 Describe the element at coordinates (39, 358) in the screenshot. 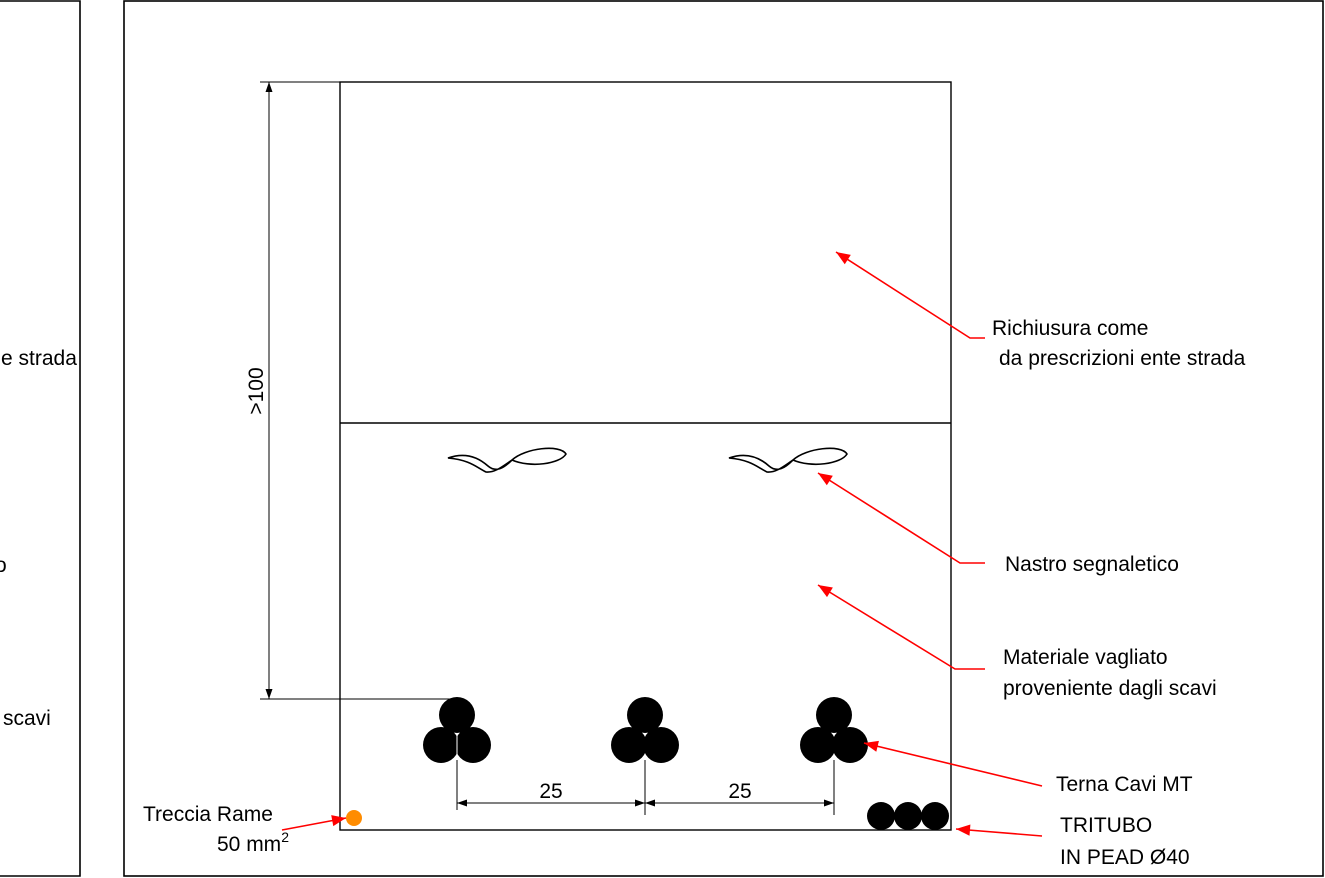

I see `left-strada-fragment: e strada` at that location.